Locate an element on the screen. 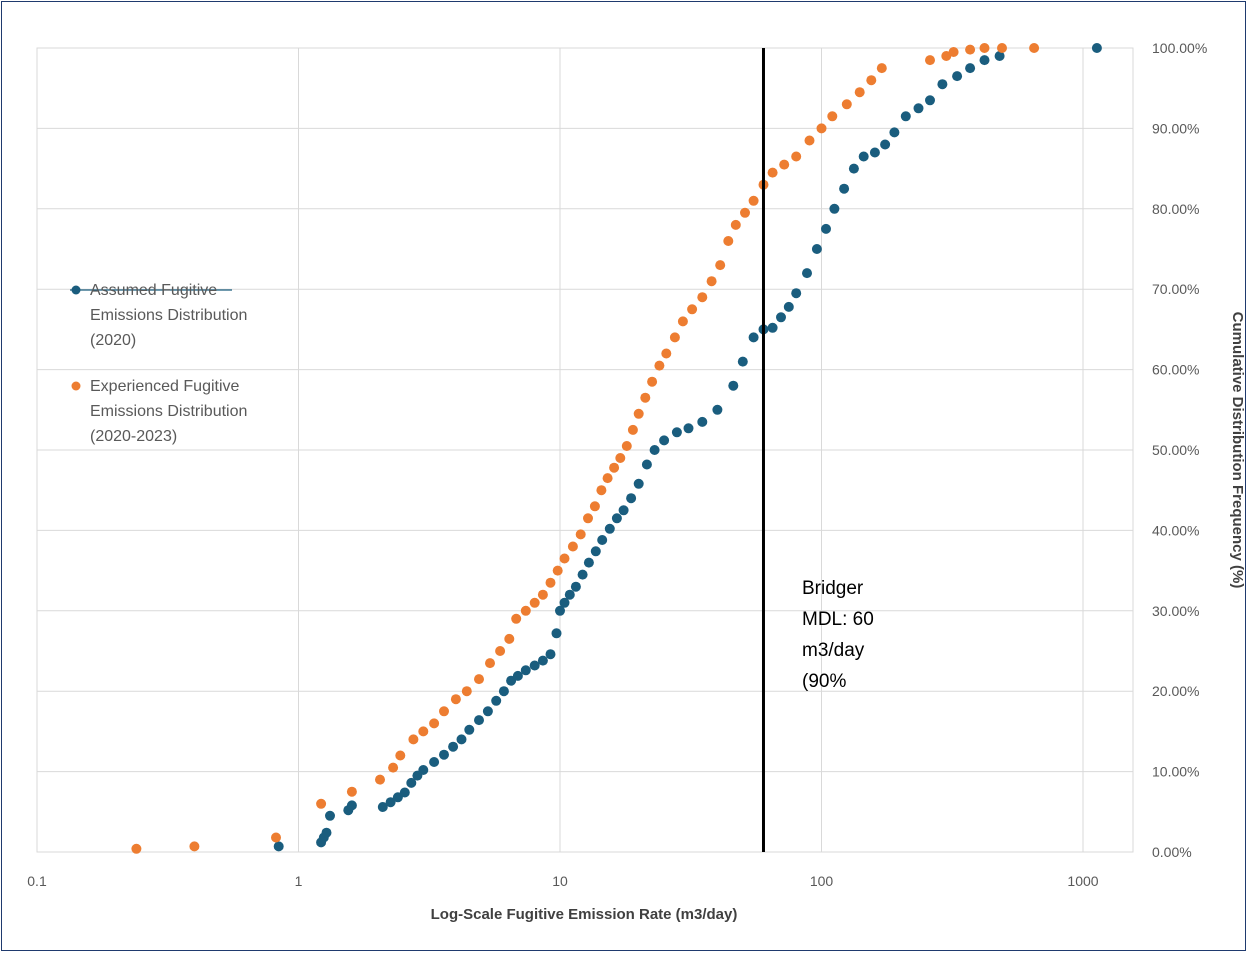 The height and width of the screenshot is (954, 1249). mdl-annotation: BridgerMDL: 60m3/day(90% is located at coordinates (838, 635).